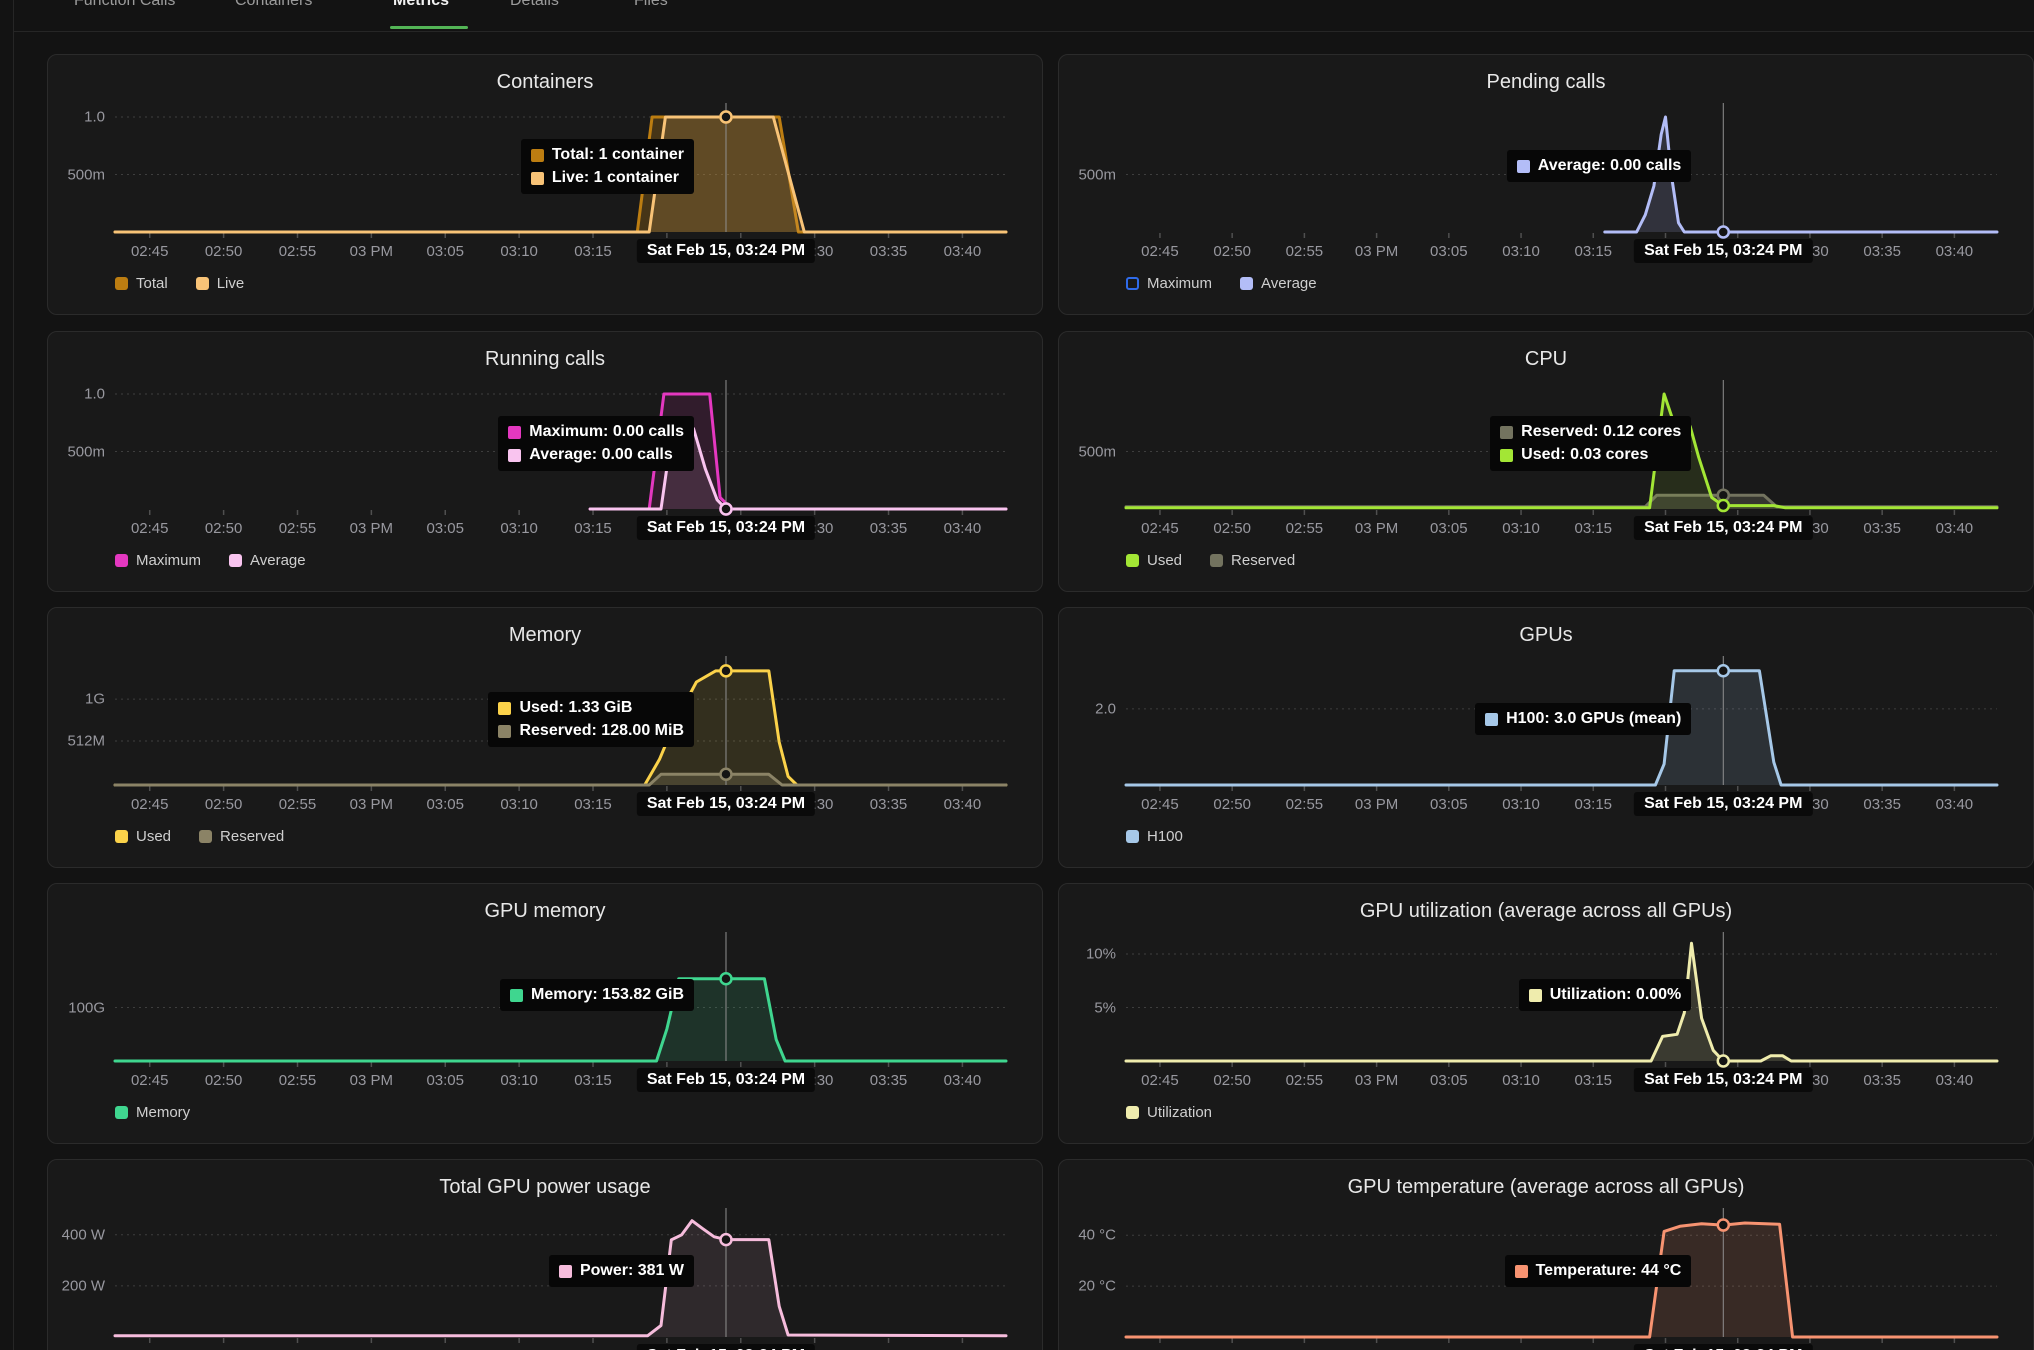 The width and height of the screenshot is (2034, 1350). Describe the element at coordinates (617, 154) in the screenshot. I see `tooltip-value-text: Total: 1 container` at that location.